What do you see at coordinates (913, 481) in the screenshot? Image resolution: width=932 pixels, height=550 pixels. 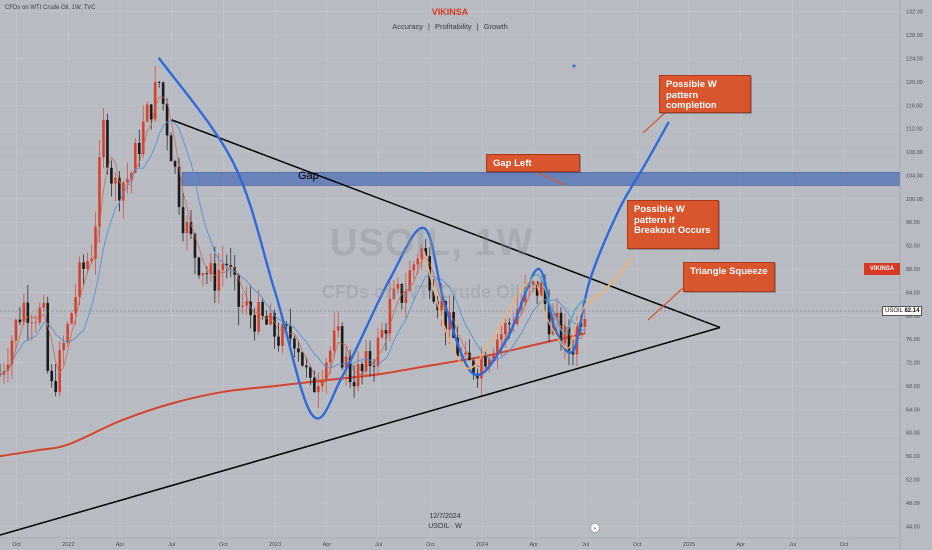 I see `price-tick-label: 52.00` at bounding box center [913, 481].